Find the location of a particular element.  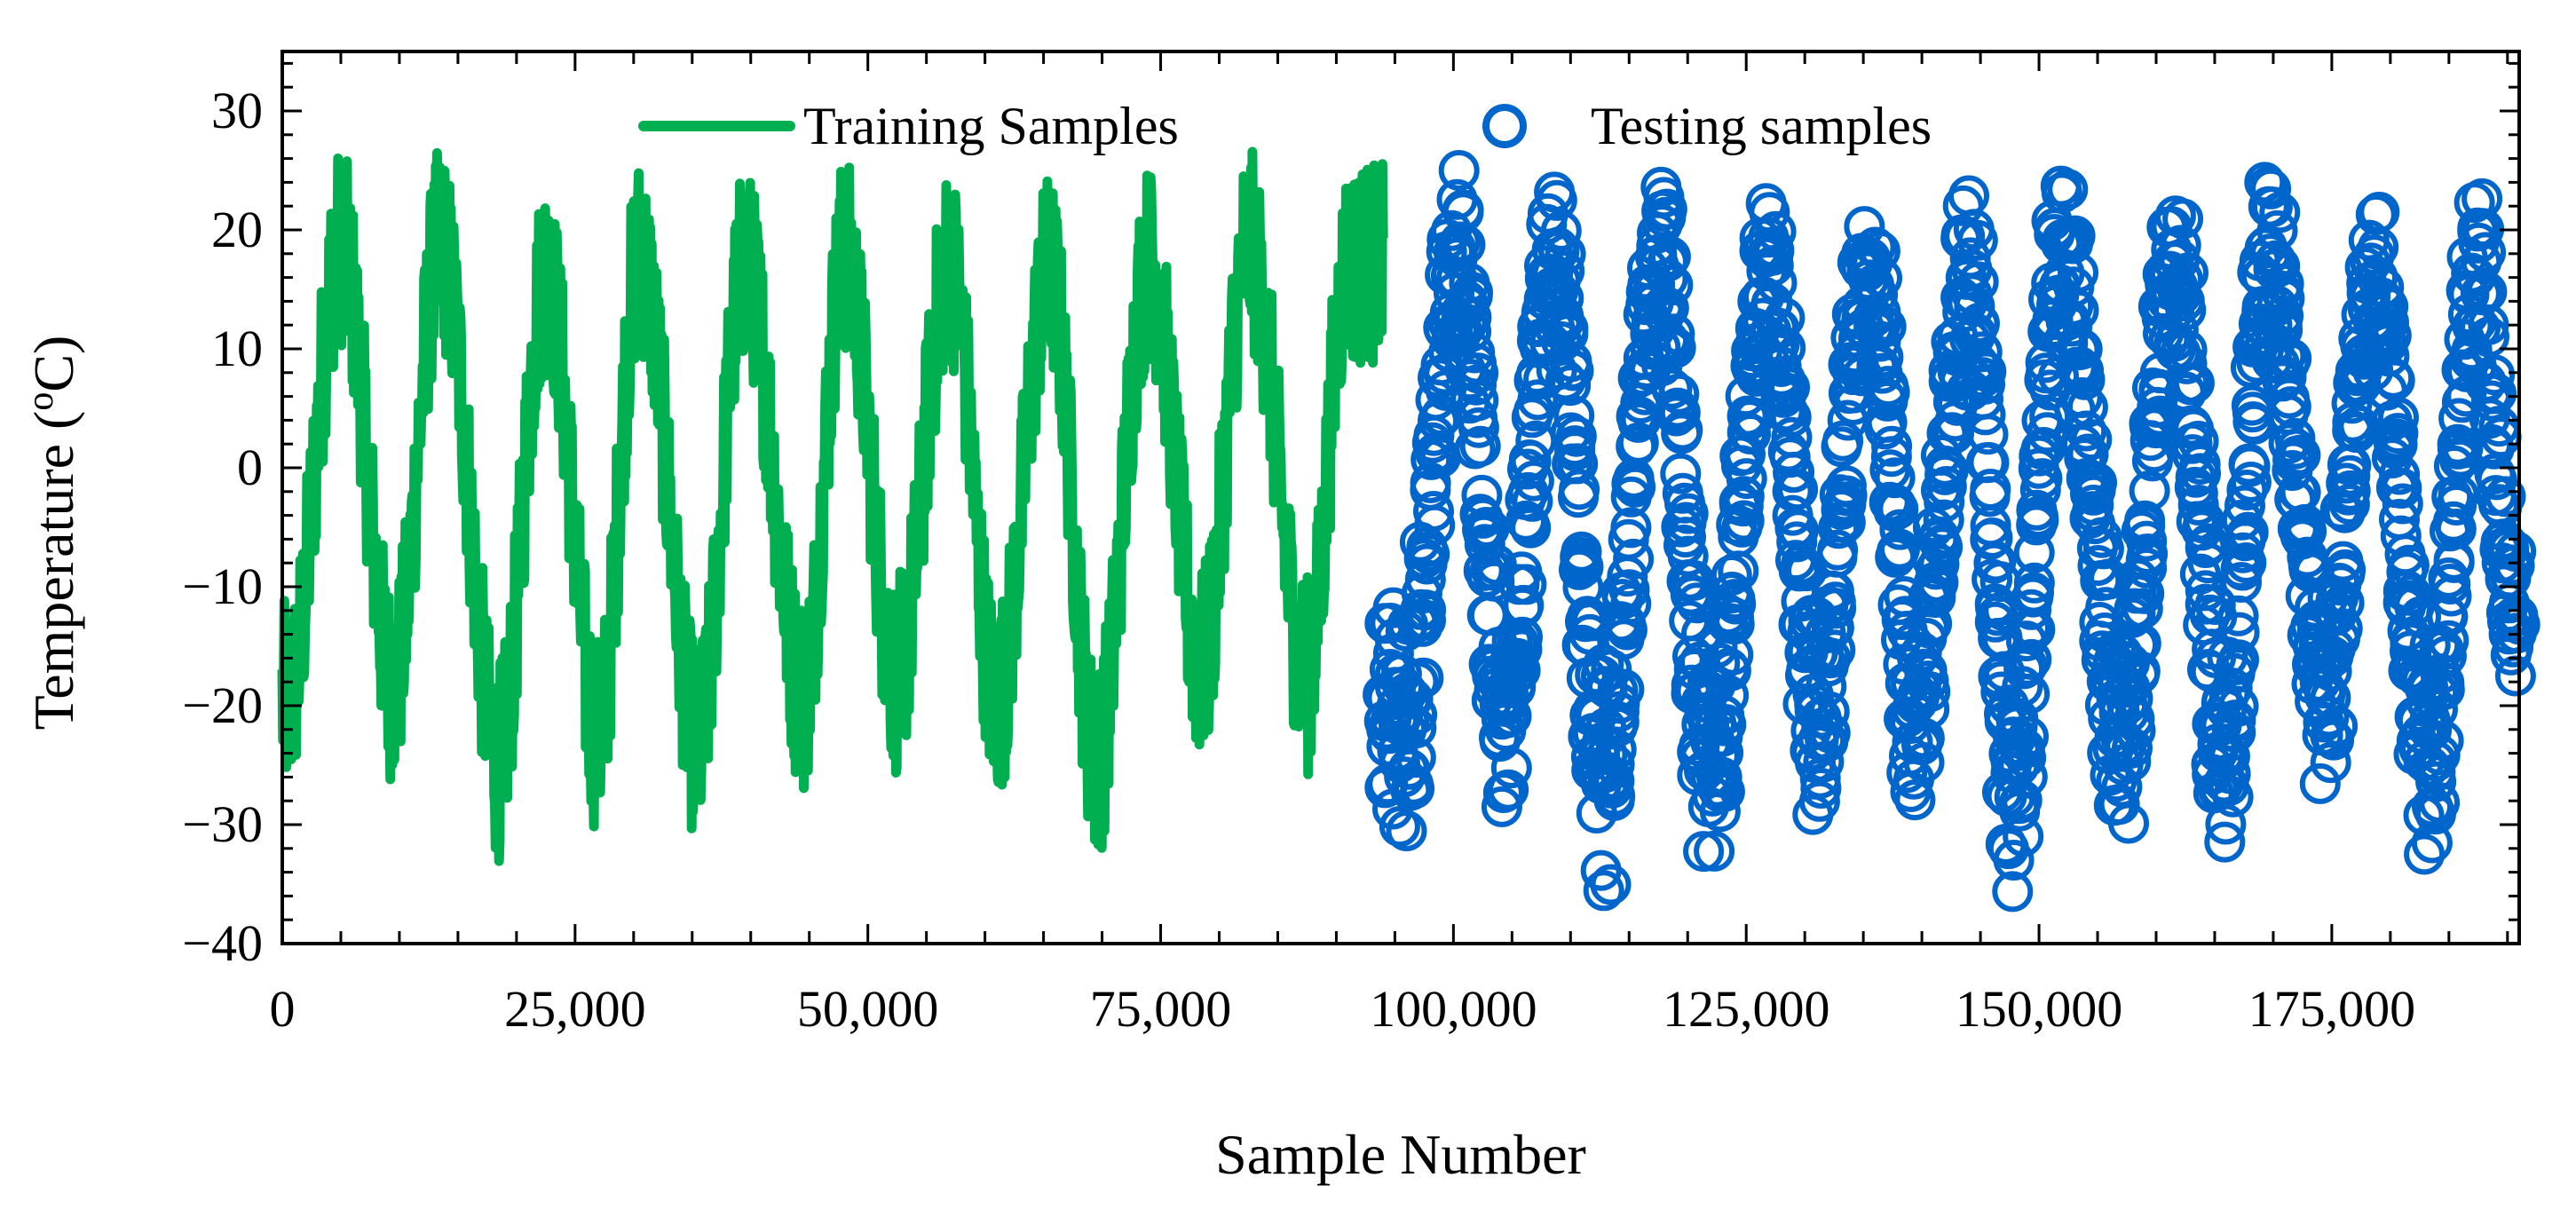

y-tick-label: 10 is located at coordinates (237, 348).